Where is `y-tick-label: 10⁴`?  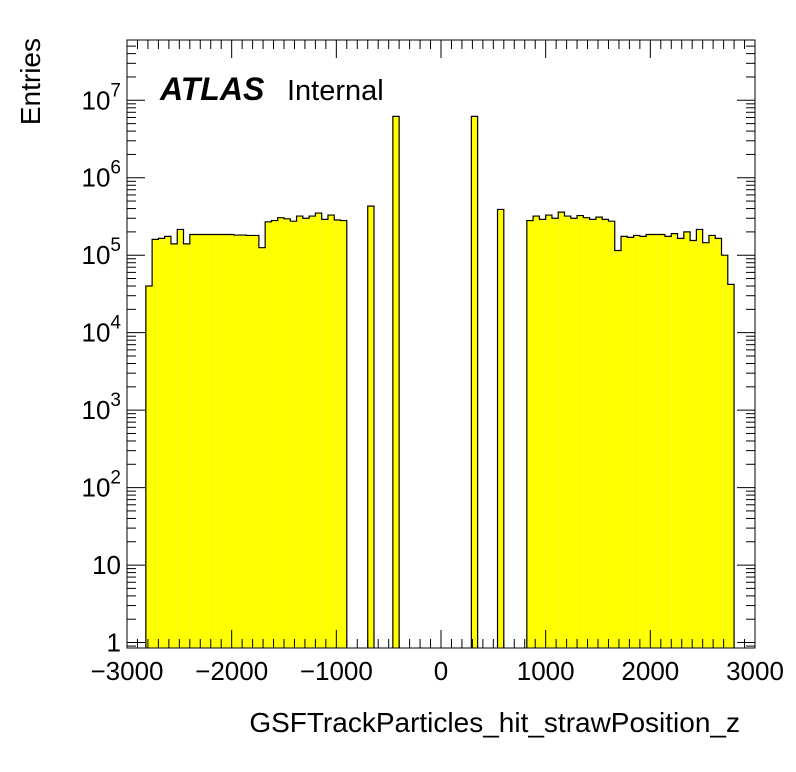
y-tick-label: 10⁴ is located at coordinates (102, 330).